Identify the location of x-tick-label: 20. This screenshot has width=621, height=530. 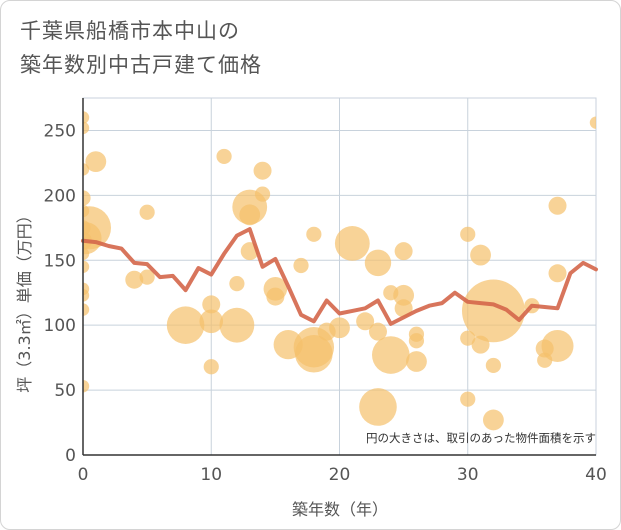
(340, 475).